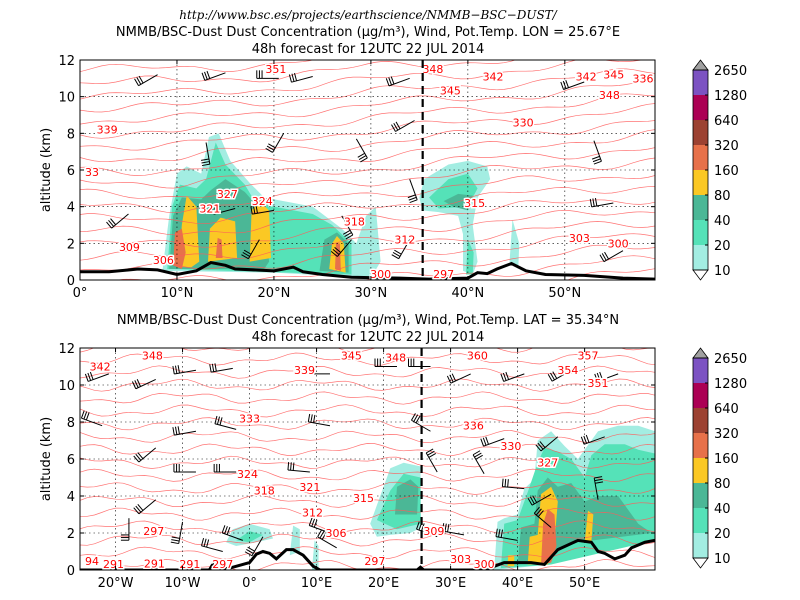  What do you see at coordinates (473, 426) in the screenshot?
I see `theta-contour-label: 336` at bounding box center [473, 426].